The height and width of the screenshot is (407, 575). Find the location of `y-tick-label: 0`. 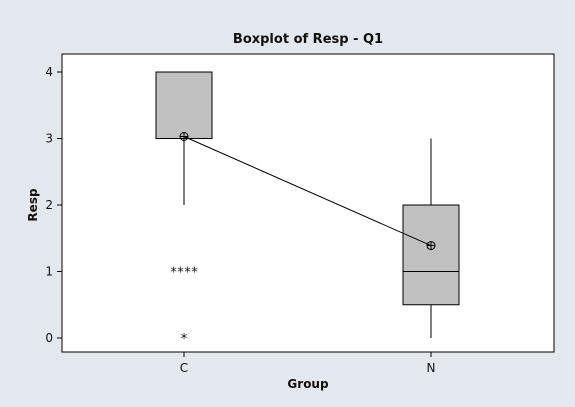

y-tick-label: 0 is located at coordinates (49, 338).